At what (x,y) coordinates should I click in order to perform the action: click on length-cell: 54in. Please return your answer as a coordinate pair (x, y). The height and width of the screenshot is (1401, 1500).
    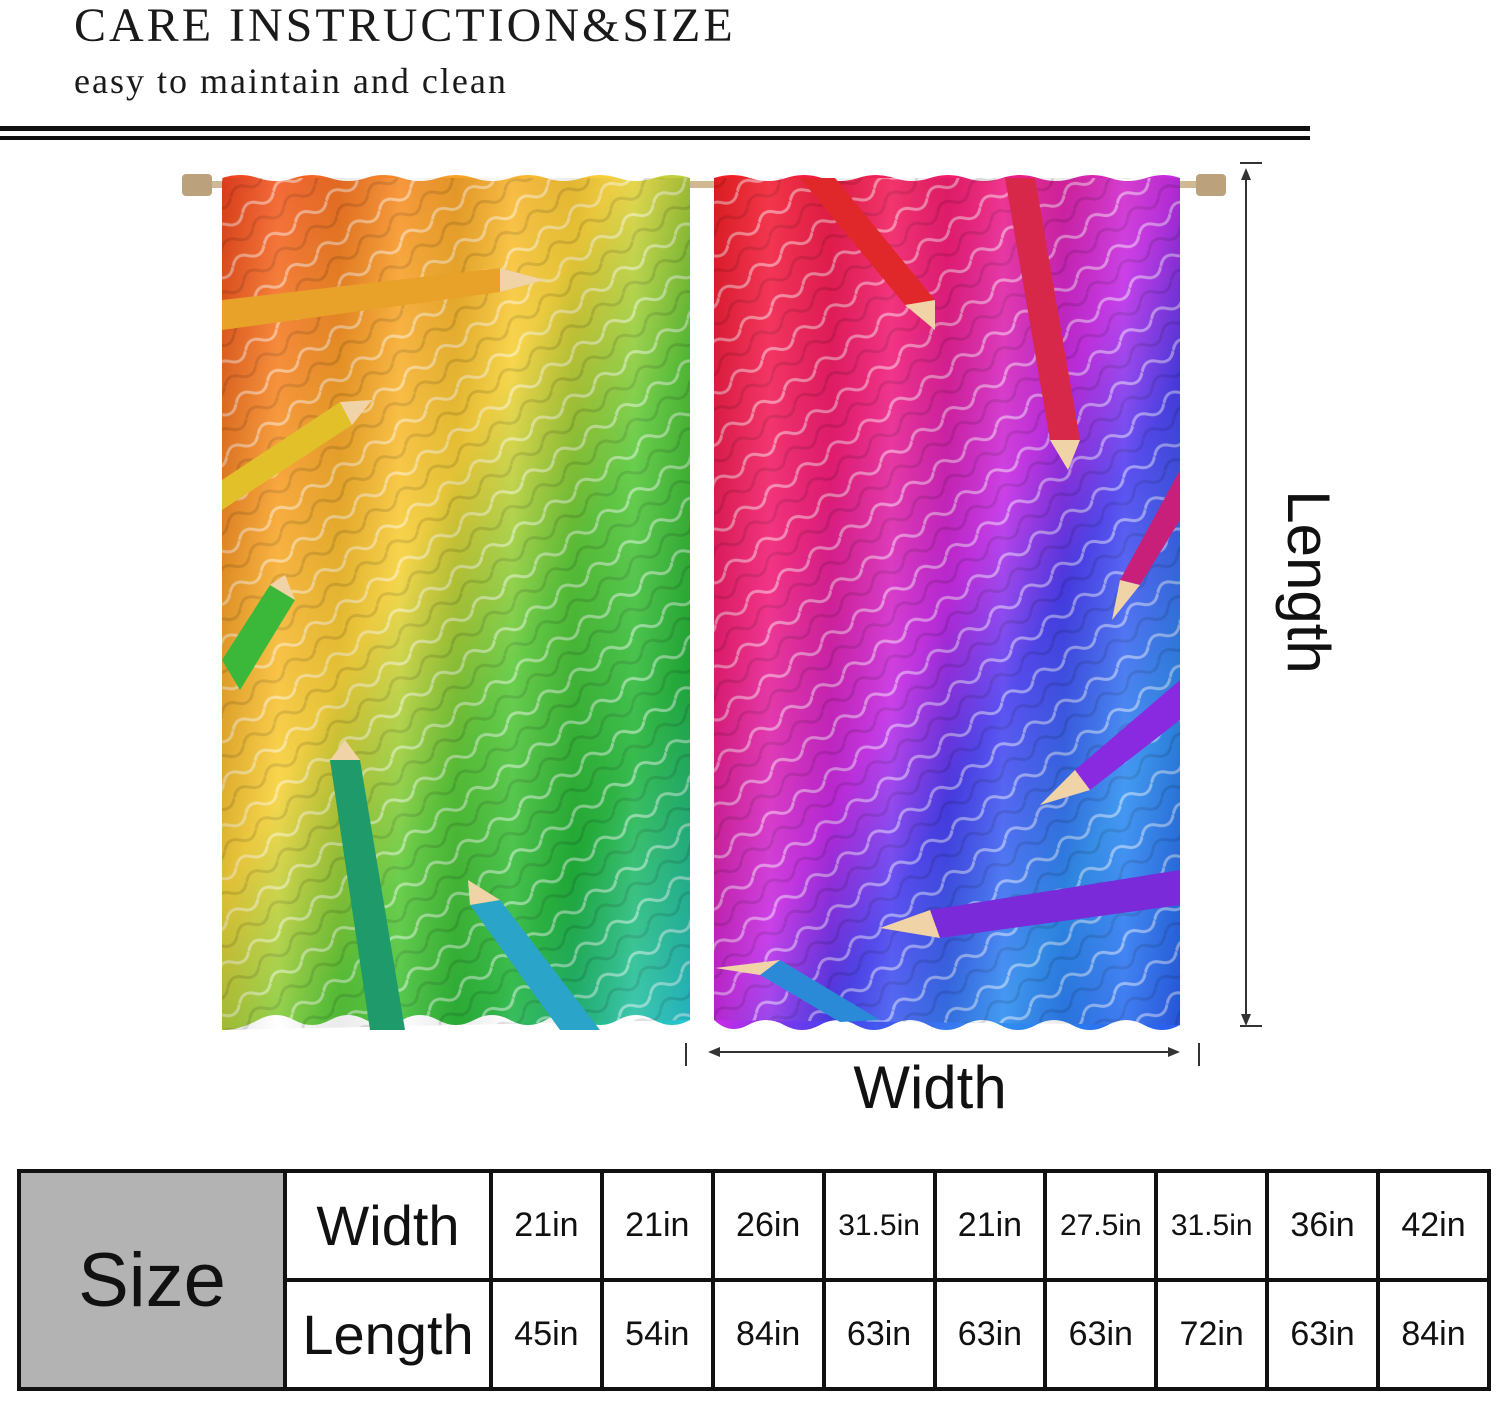
    Looking at the image, I should click on (657, 1334).